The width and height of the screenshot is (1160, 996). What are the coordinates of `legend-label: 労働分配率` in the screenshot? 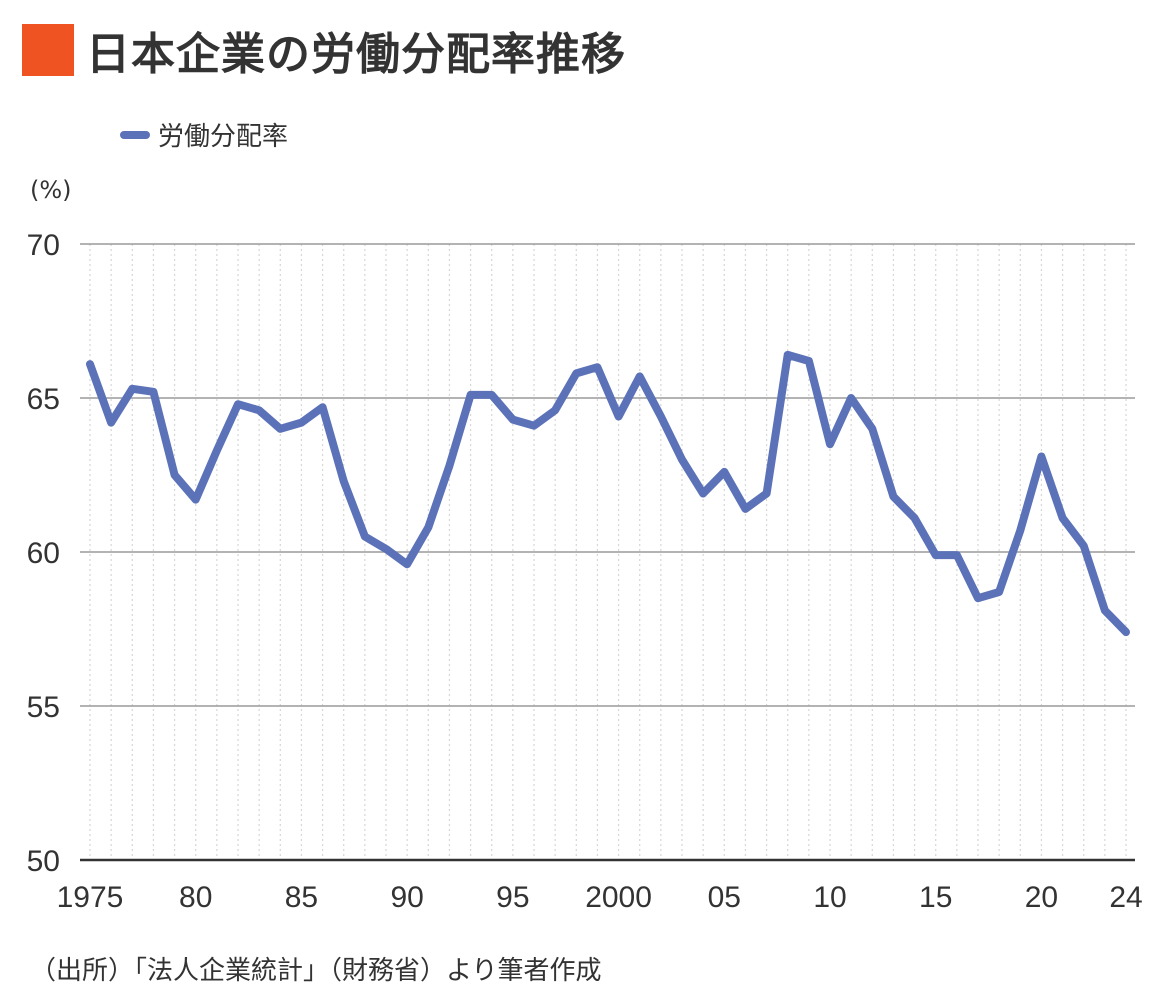 It's located at (223, 137).